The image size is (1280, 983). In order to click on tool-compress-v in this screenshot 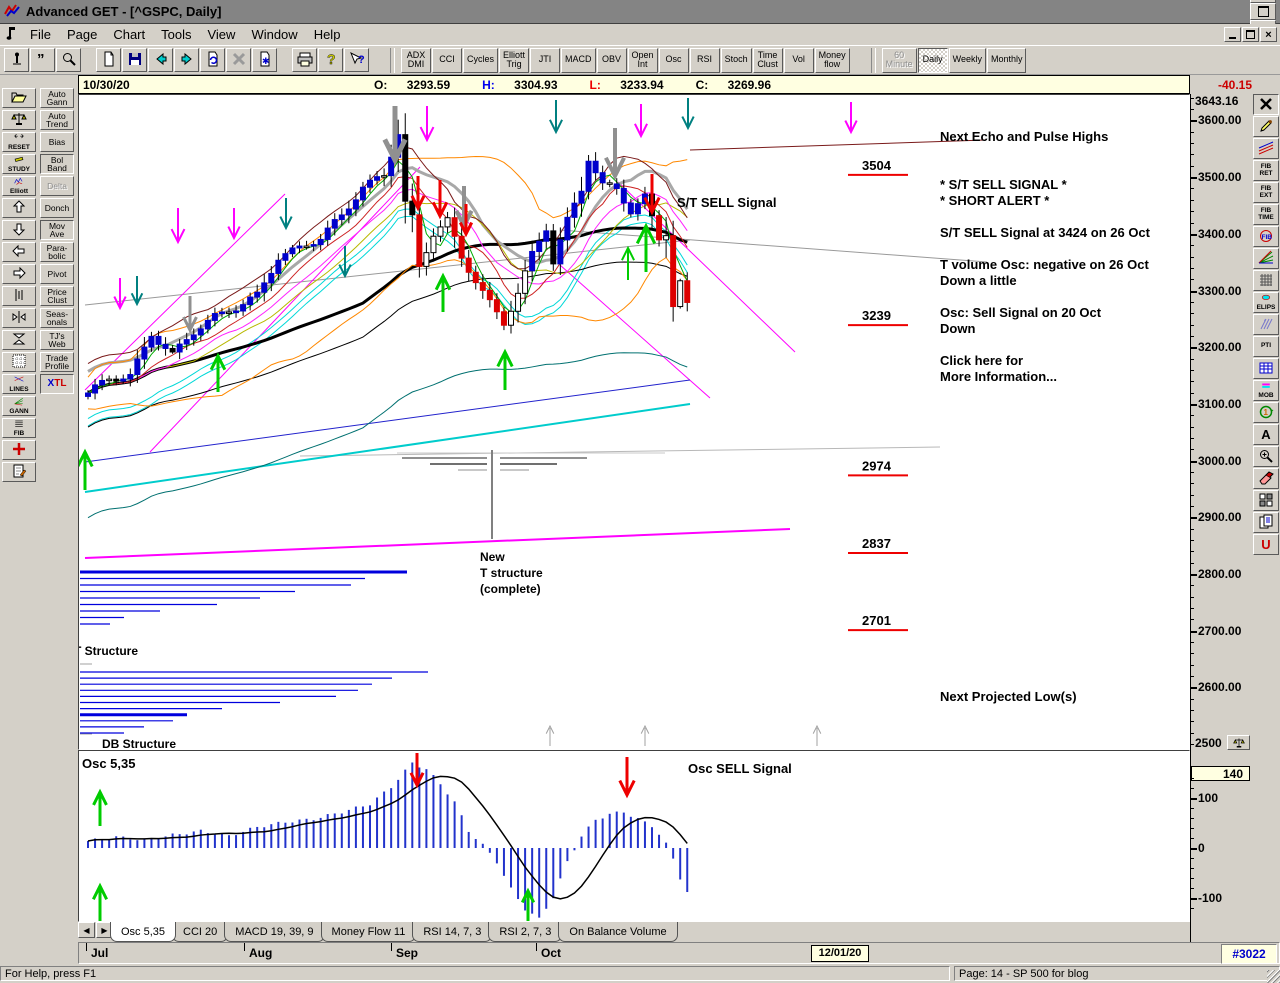, I will do `click(19, 340)`.